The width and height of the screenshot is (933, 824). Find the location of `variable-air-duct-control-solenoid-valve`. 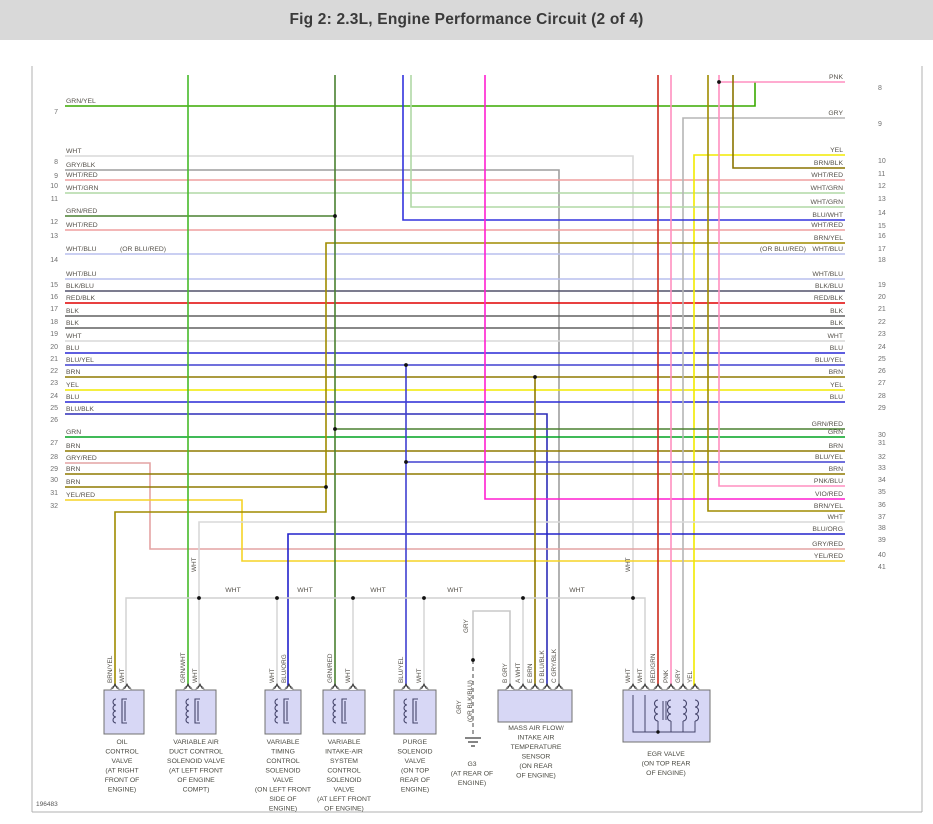

variable-air-duct-control-solenoid-valve is located at coordinates (196, 712).